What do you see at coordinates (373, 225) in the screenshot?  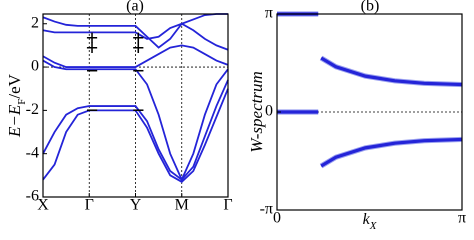 I see `x-axis-label-part: X` at bounding box center [373, 225].